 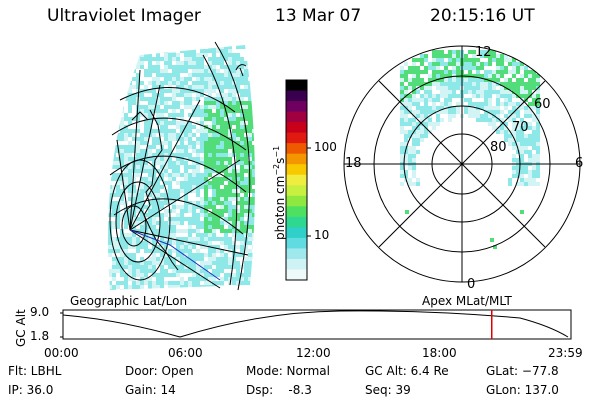 I want to click on filter-info: Flt: LBHL, so click(x=35, y=371).